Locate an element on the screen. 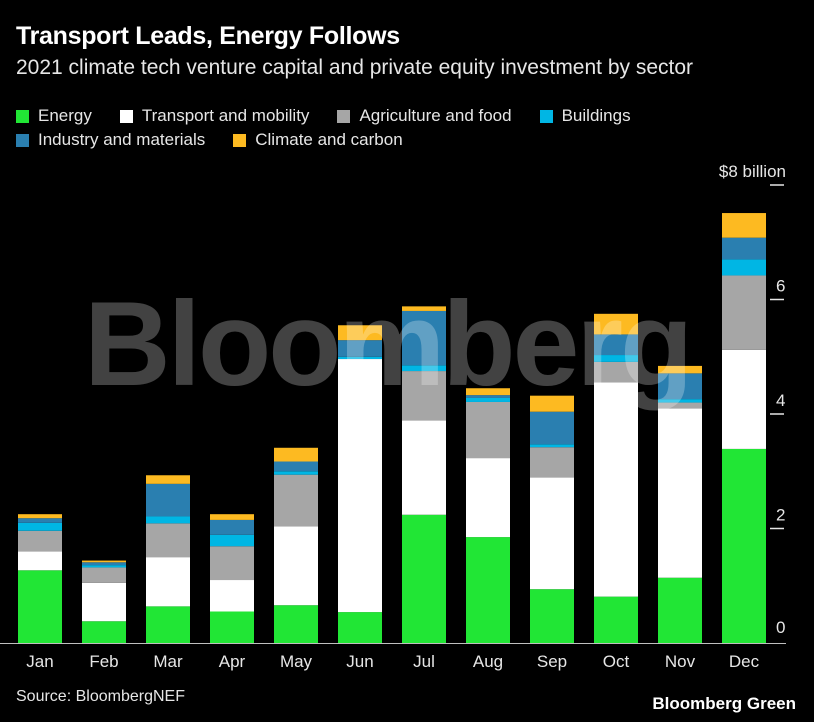  legend-label: Energy is located at coordinates (65, 115).